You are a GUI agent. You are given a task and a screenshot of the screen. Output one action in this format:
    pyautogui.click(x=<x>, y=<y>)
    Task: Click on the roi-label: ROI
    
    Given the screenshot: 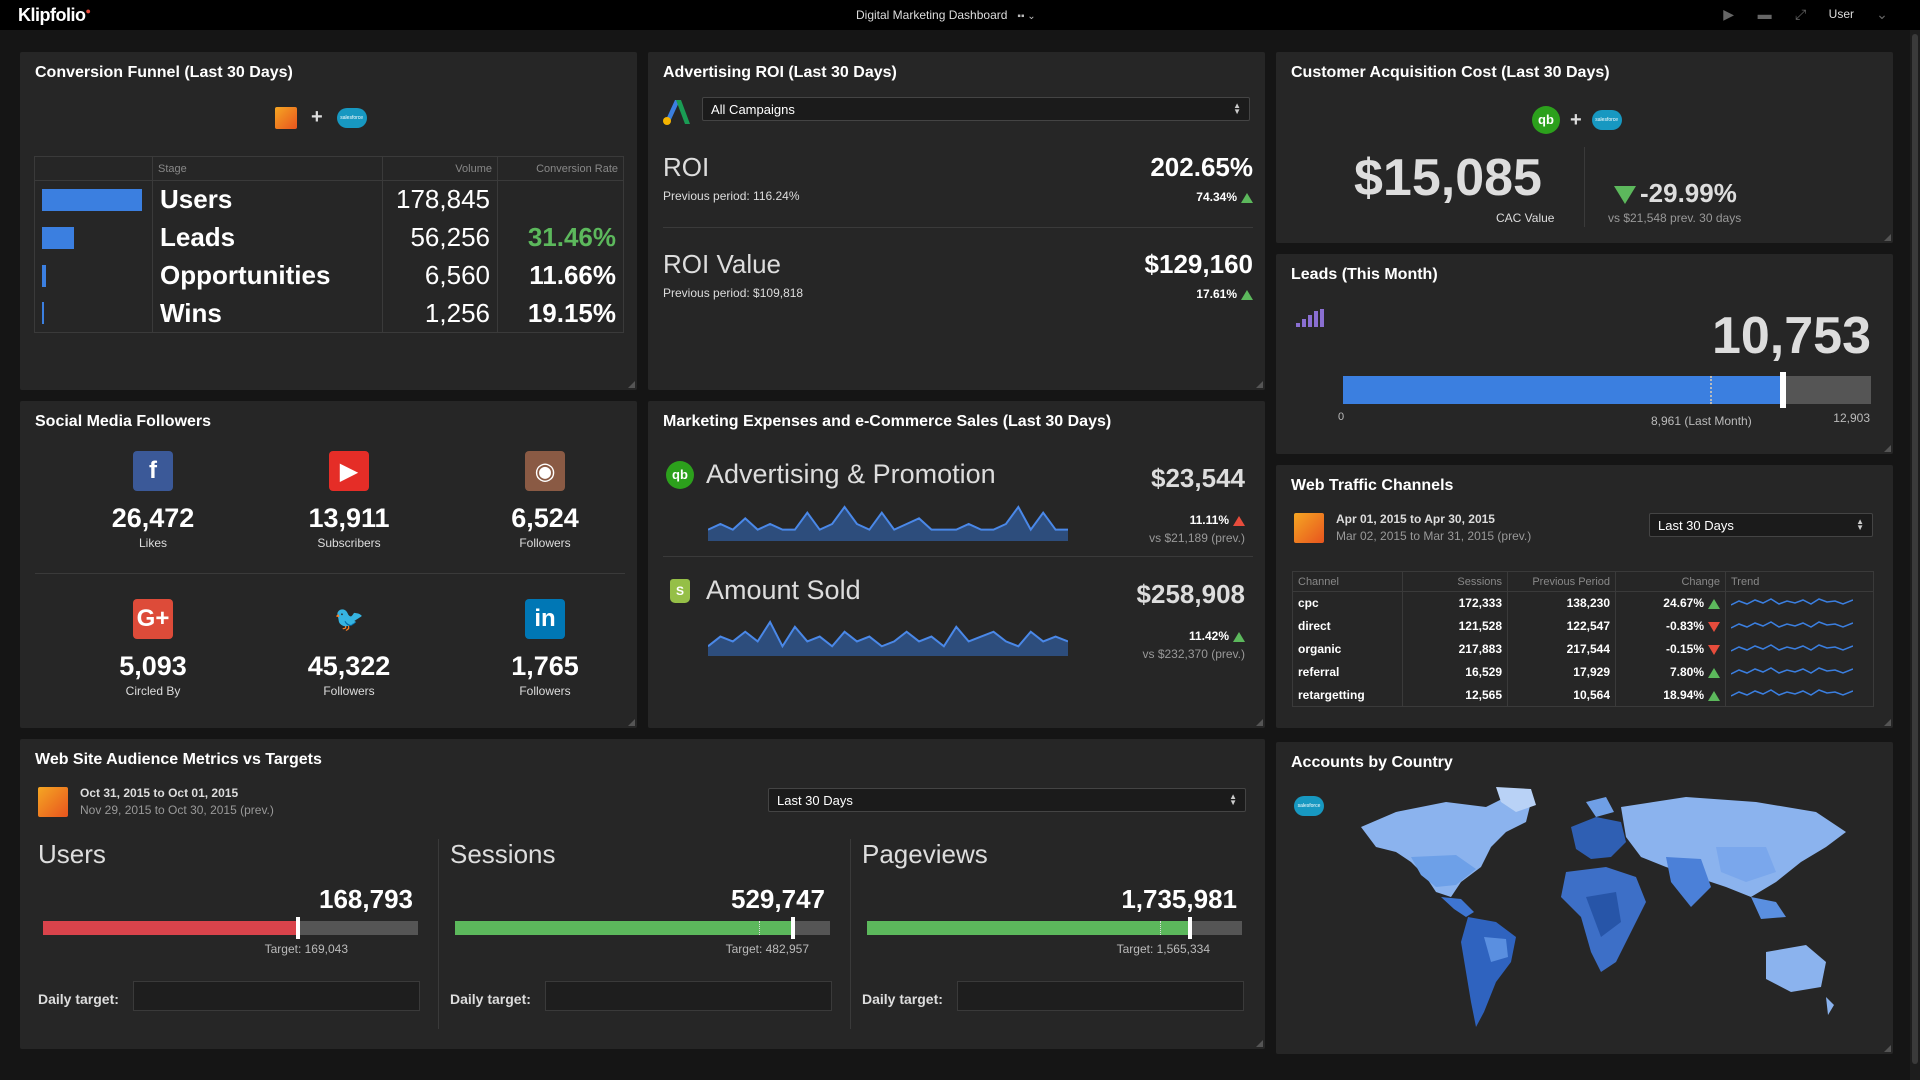 What is the action you would take?
    pyautogui.click(x=686, y=167)
    